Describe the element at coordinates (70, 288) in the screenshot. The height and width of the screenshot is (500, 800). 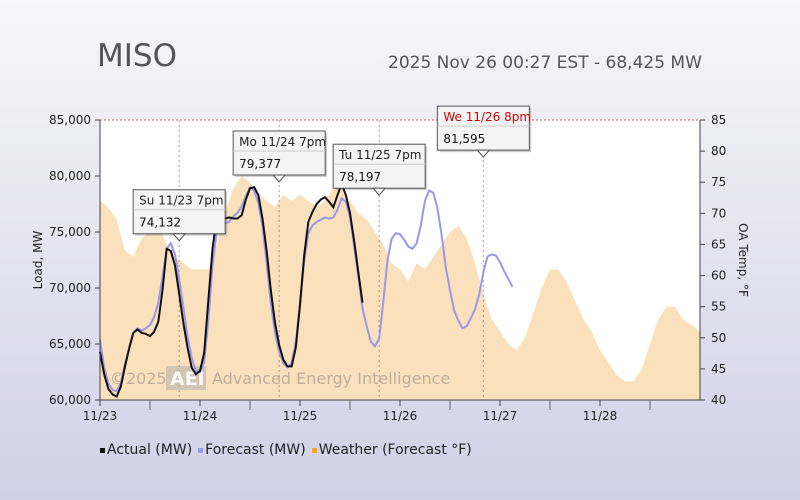
I see `y-left-tick-label: 70,000` at that location.